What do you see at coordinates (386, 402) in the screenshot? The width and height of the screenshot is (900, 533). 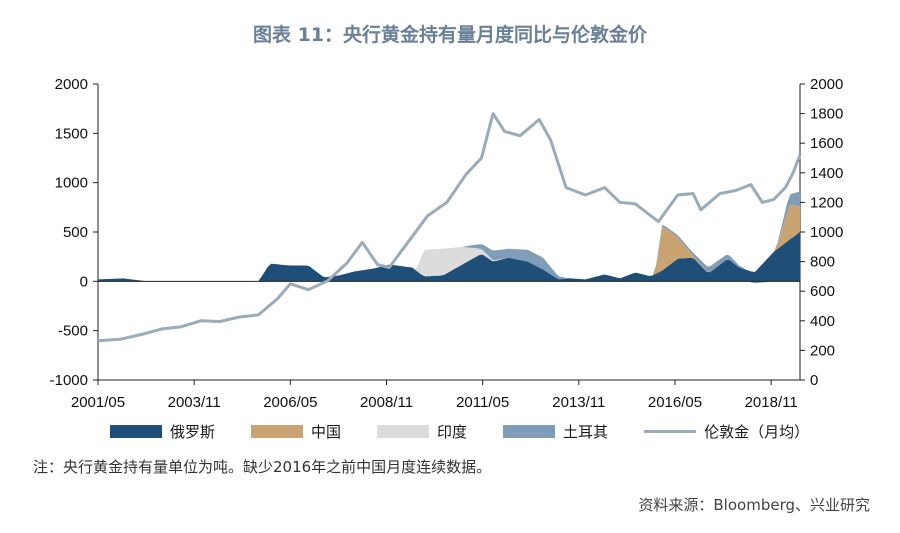 I see `x-tick-label: 2008/11` at bounding box center [386, 402].